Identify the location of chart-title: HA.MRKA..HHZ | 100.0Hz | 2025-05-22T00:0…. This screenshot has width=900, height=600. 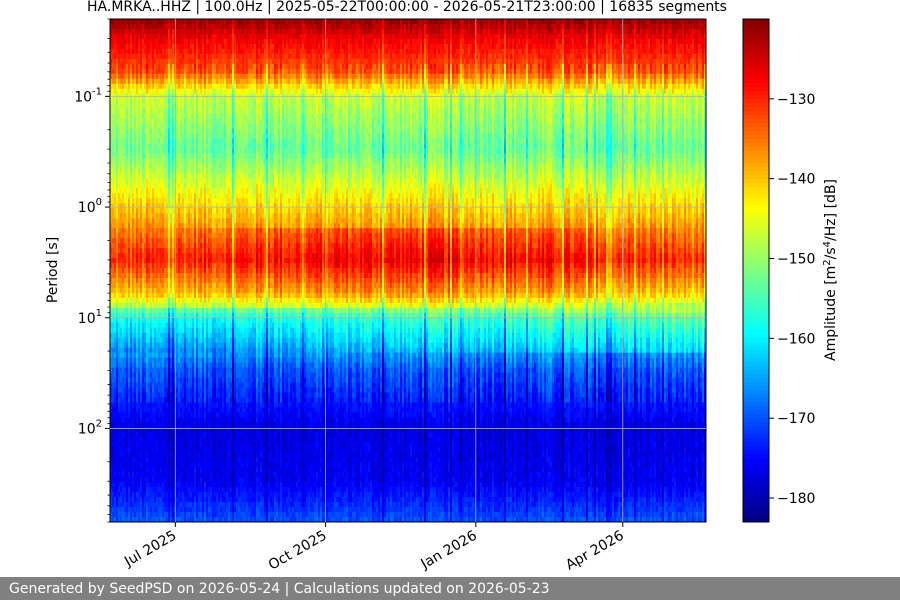
(407, 7).